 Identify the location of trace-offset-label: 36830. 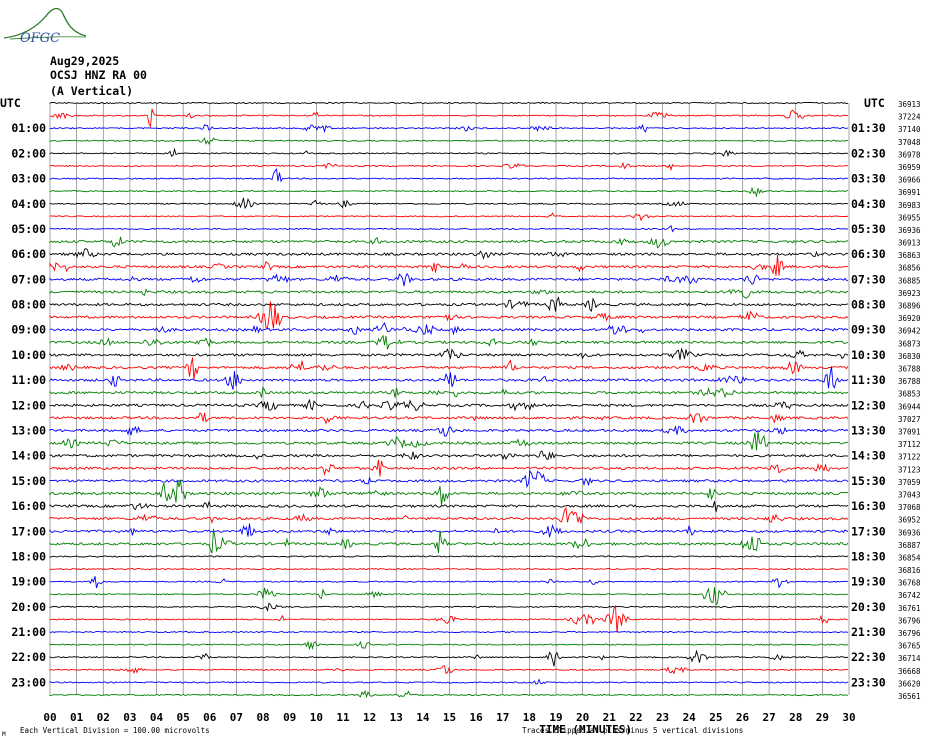
(909, 356).